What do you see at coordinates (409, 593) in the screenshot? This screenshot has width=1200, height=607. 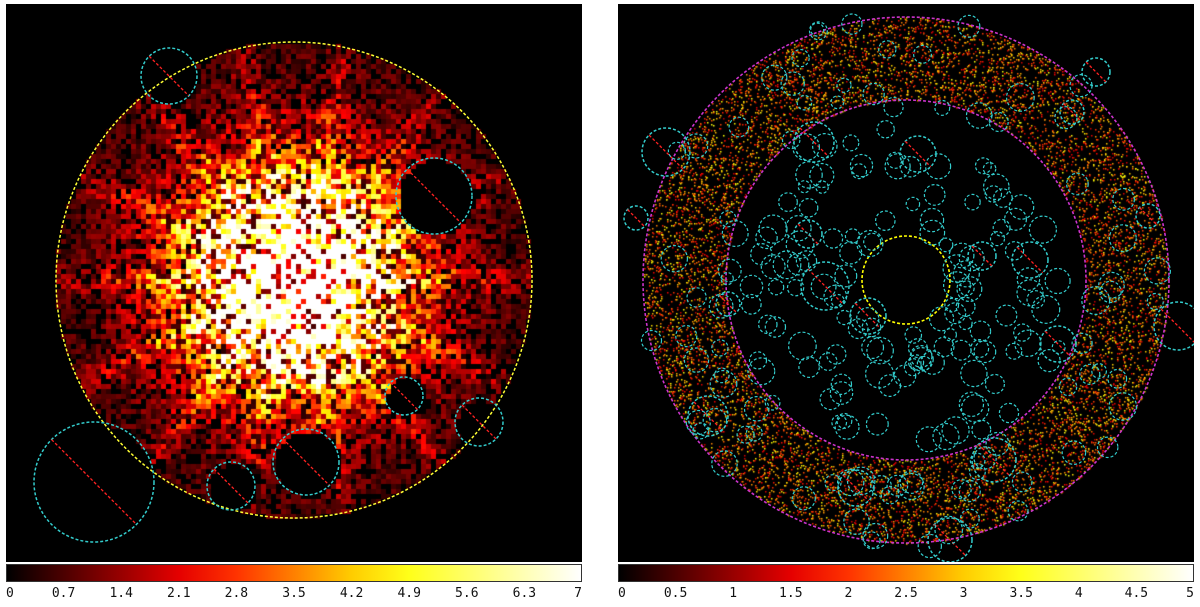 I see `left-panel-tick-7: 4.9` at bounding box center [409, 593].